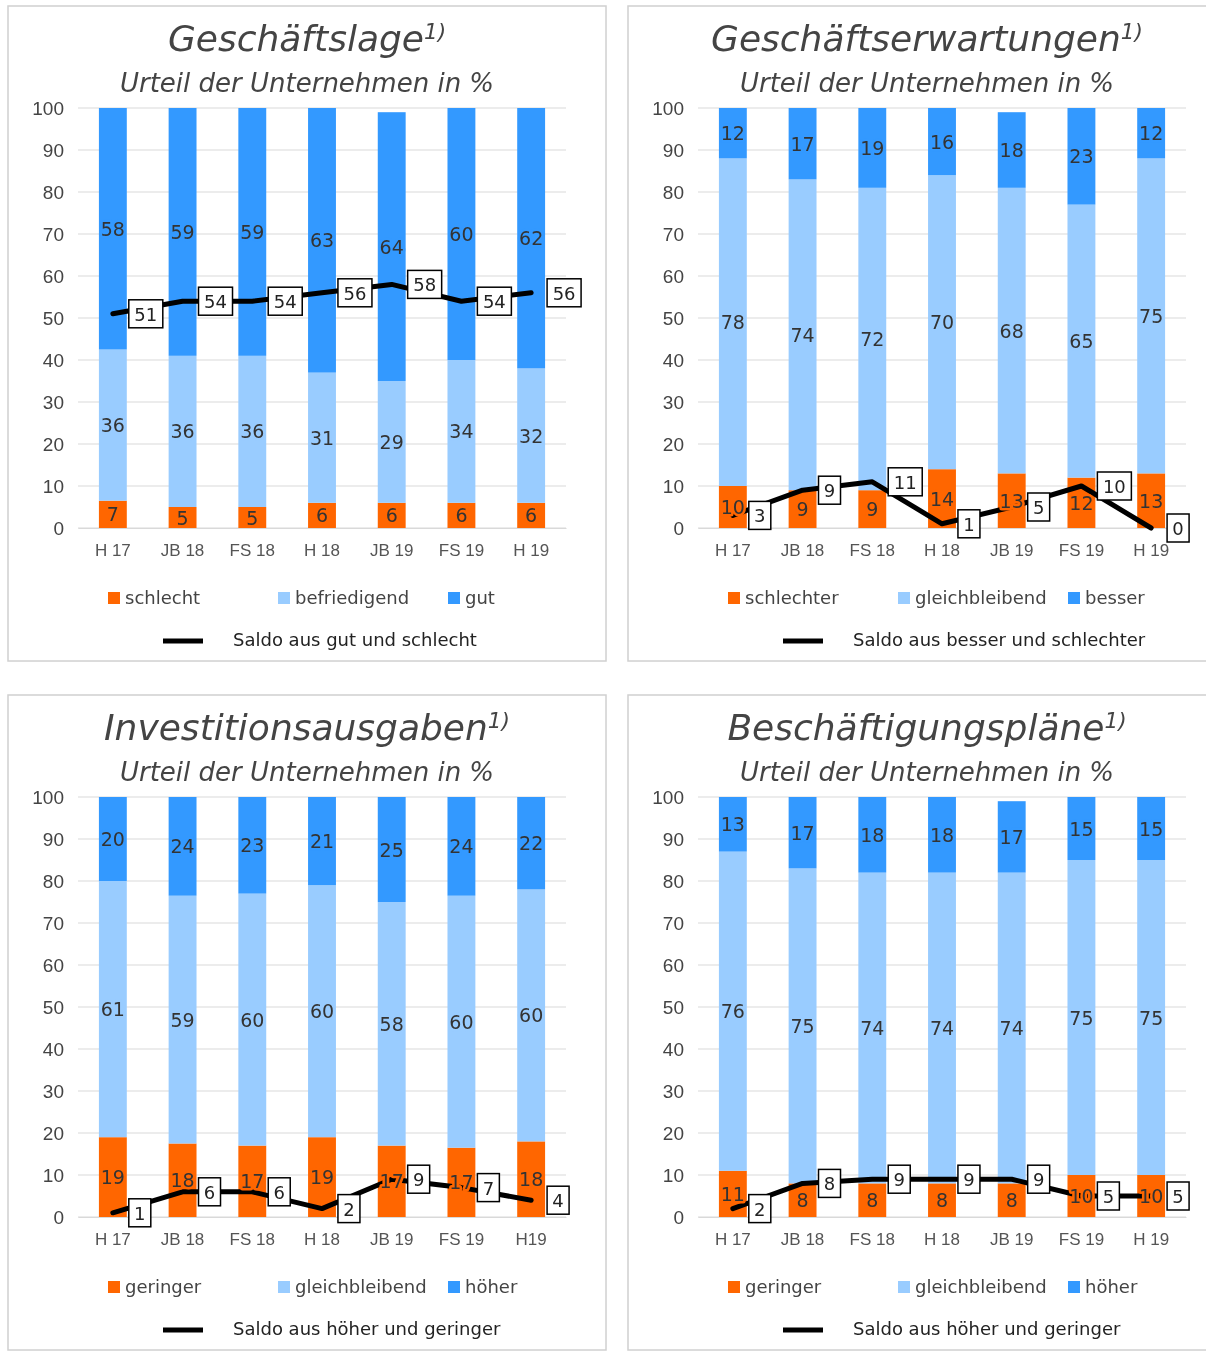 This screenshot has width=1206, height=1367. What do you see at coordinates (307, 38) in the screenshot?
I see `chart-title: Geschäftslage$^{1)}$` at bounding box center [307, 38].